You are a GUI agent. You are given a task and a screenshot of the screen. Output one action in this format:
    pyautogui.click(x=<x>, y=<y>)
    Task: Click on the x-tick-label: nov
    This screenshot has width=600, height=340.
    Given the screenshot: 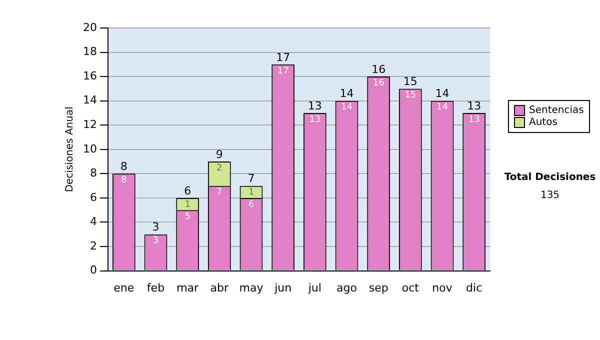 What is the action you would take?
    pyautogui.click(x=442, y=287)
    